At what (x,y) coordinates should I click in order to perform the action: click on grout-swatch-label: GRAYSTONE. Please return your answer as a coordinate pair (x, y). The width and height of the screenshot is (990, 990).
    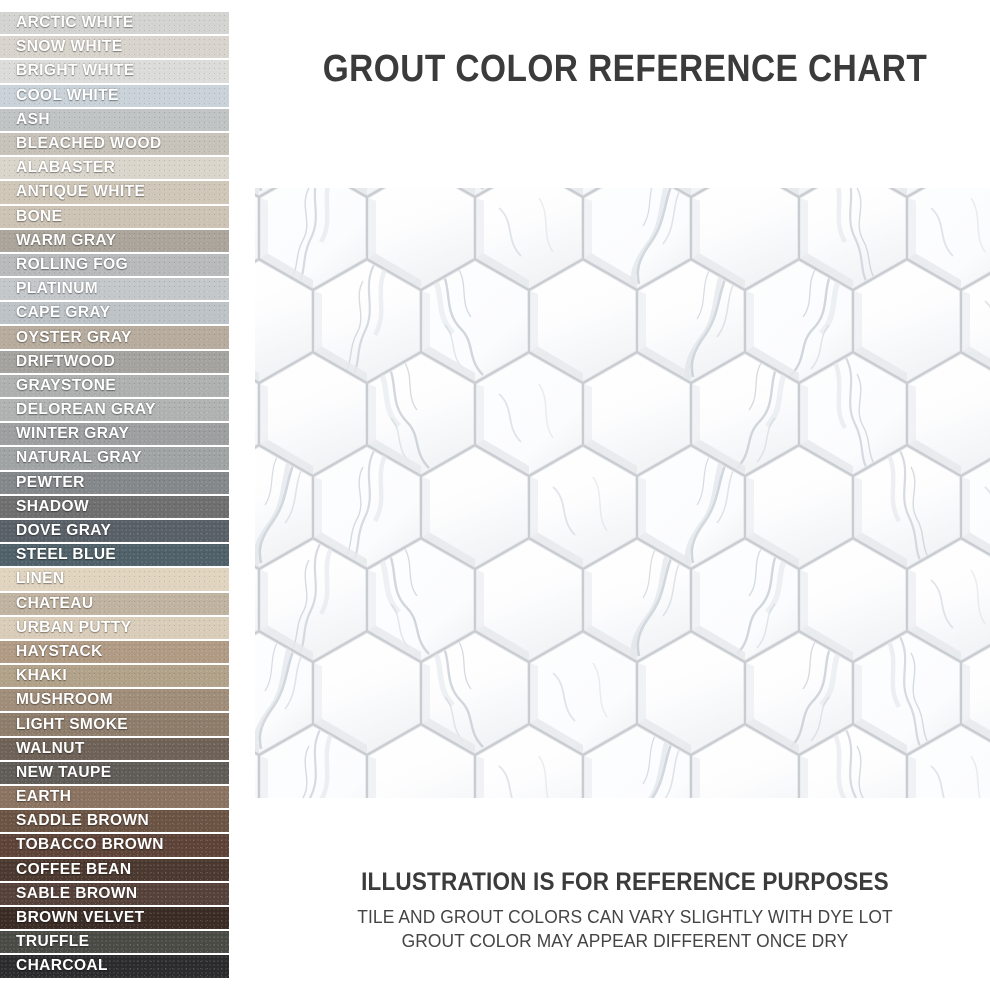
    Looking at the image, I should click on (66, 385).